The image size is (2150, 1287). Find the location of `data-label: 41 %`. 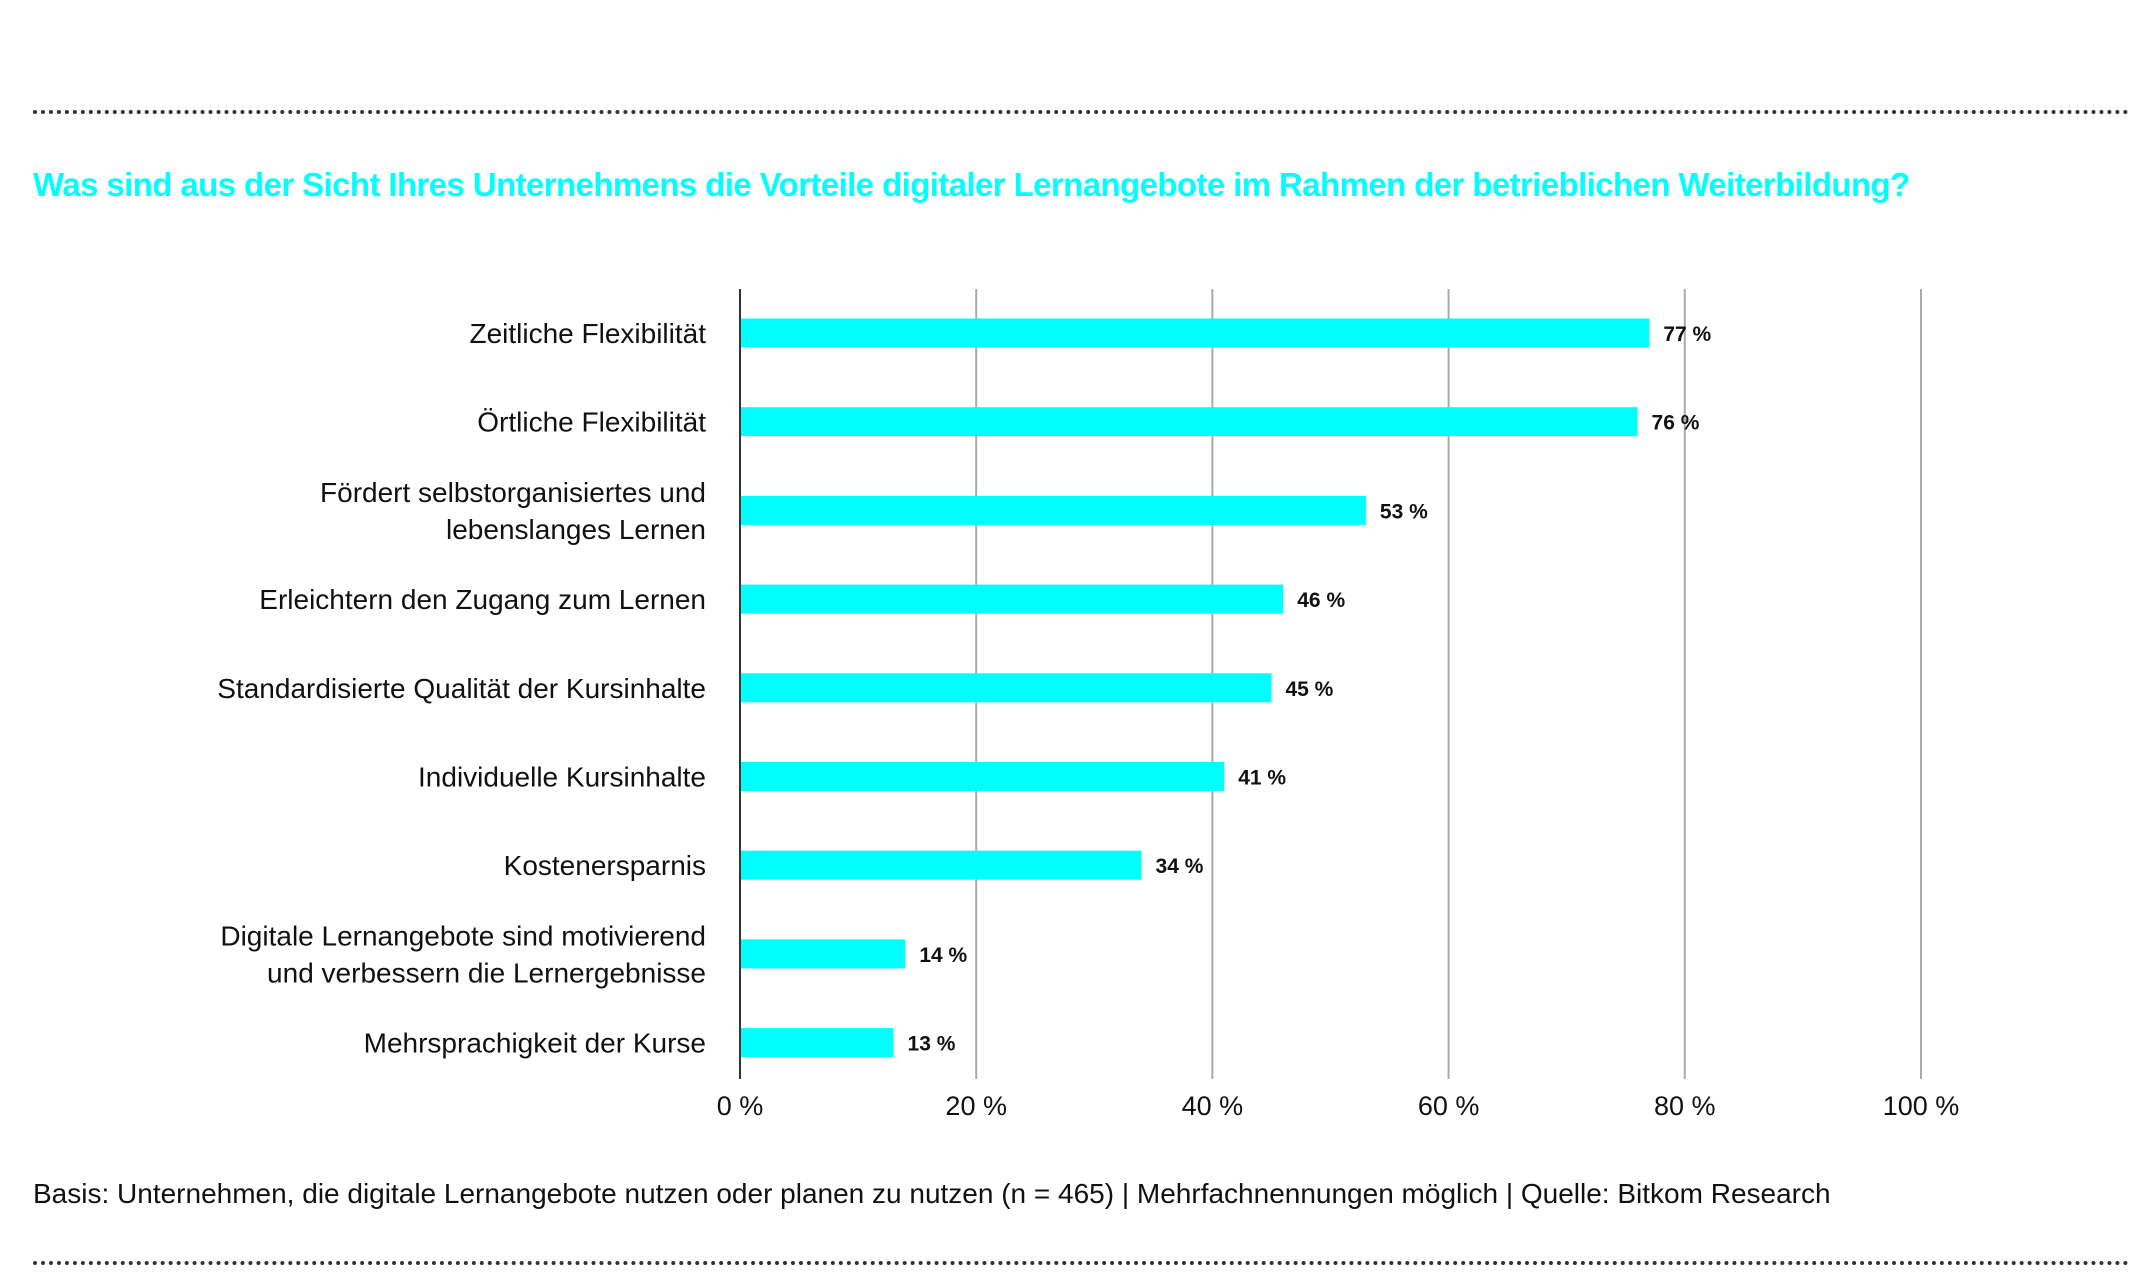

data-label: 41 % is located at coordinates (1262, 778).